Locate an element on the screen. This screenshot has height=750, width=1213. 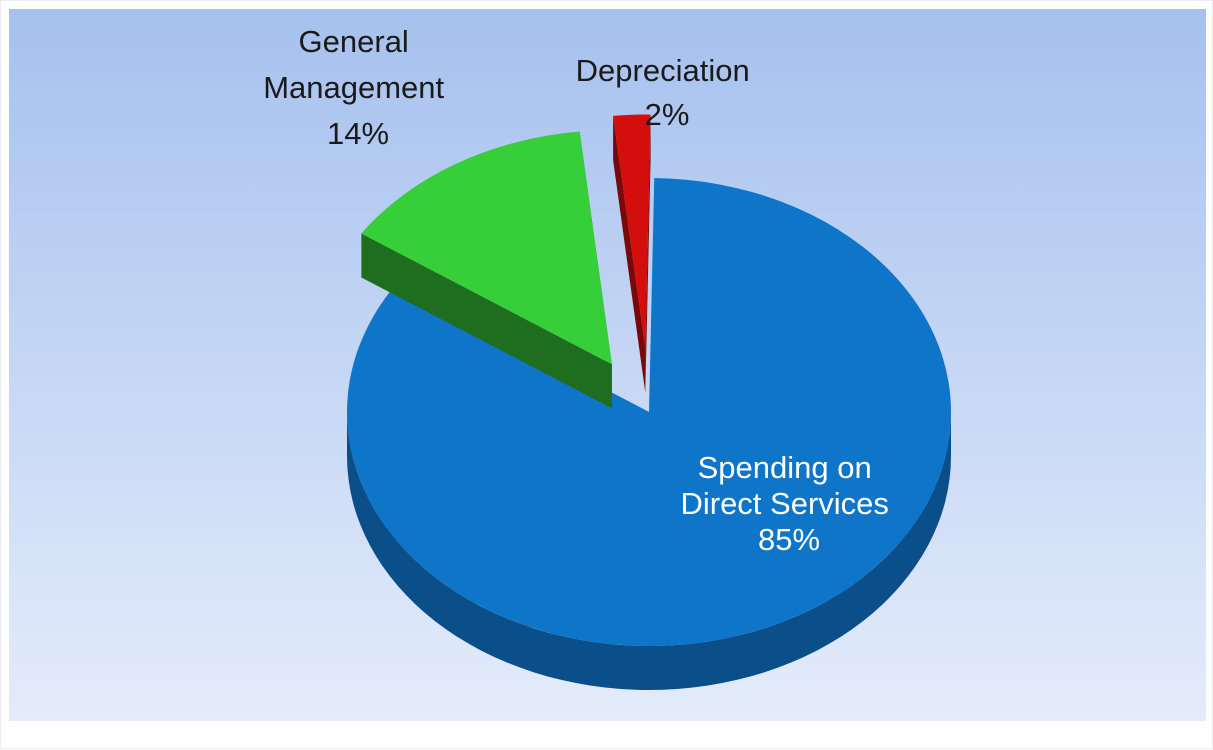
label-line: 85% is located at coordinates (789, 539).